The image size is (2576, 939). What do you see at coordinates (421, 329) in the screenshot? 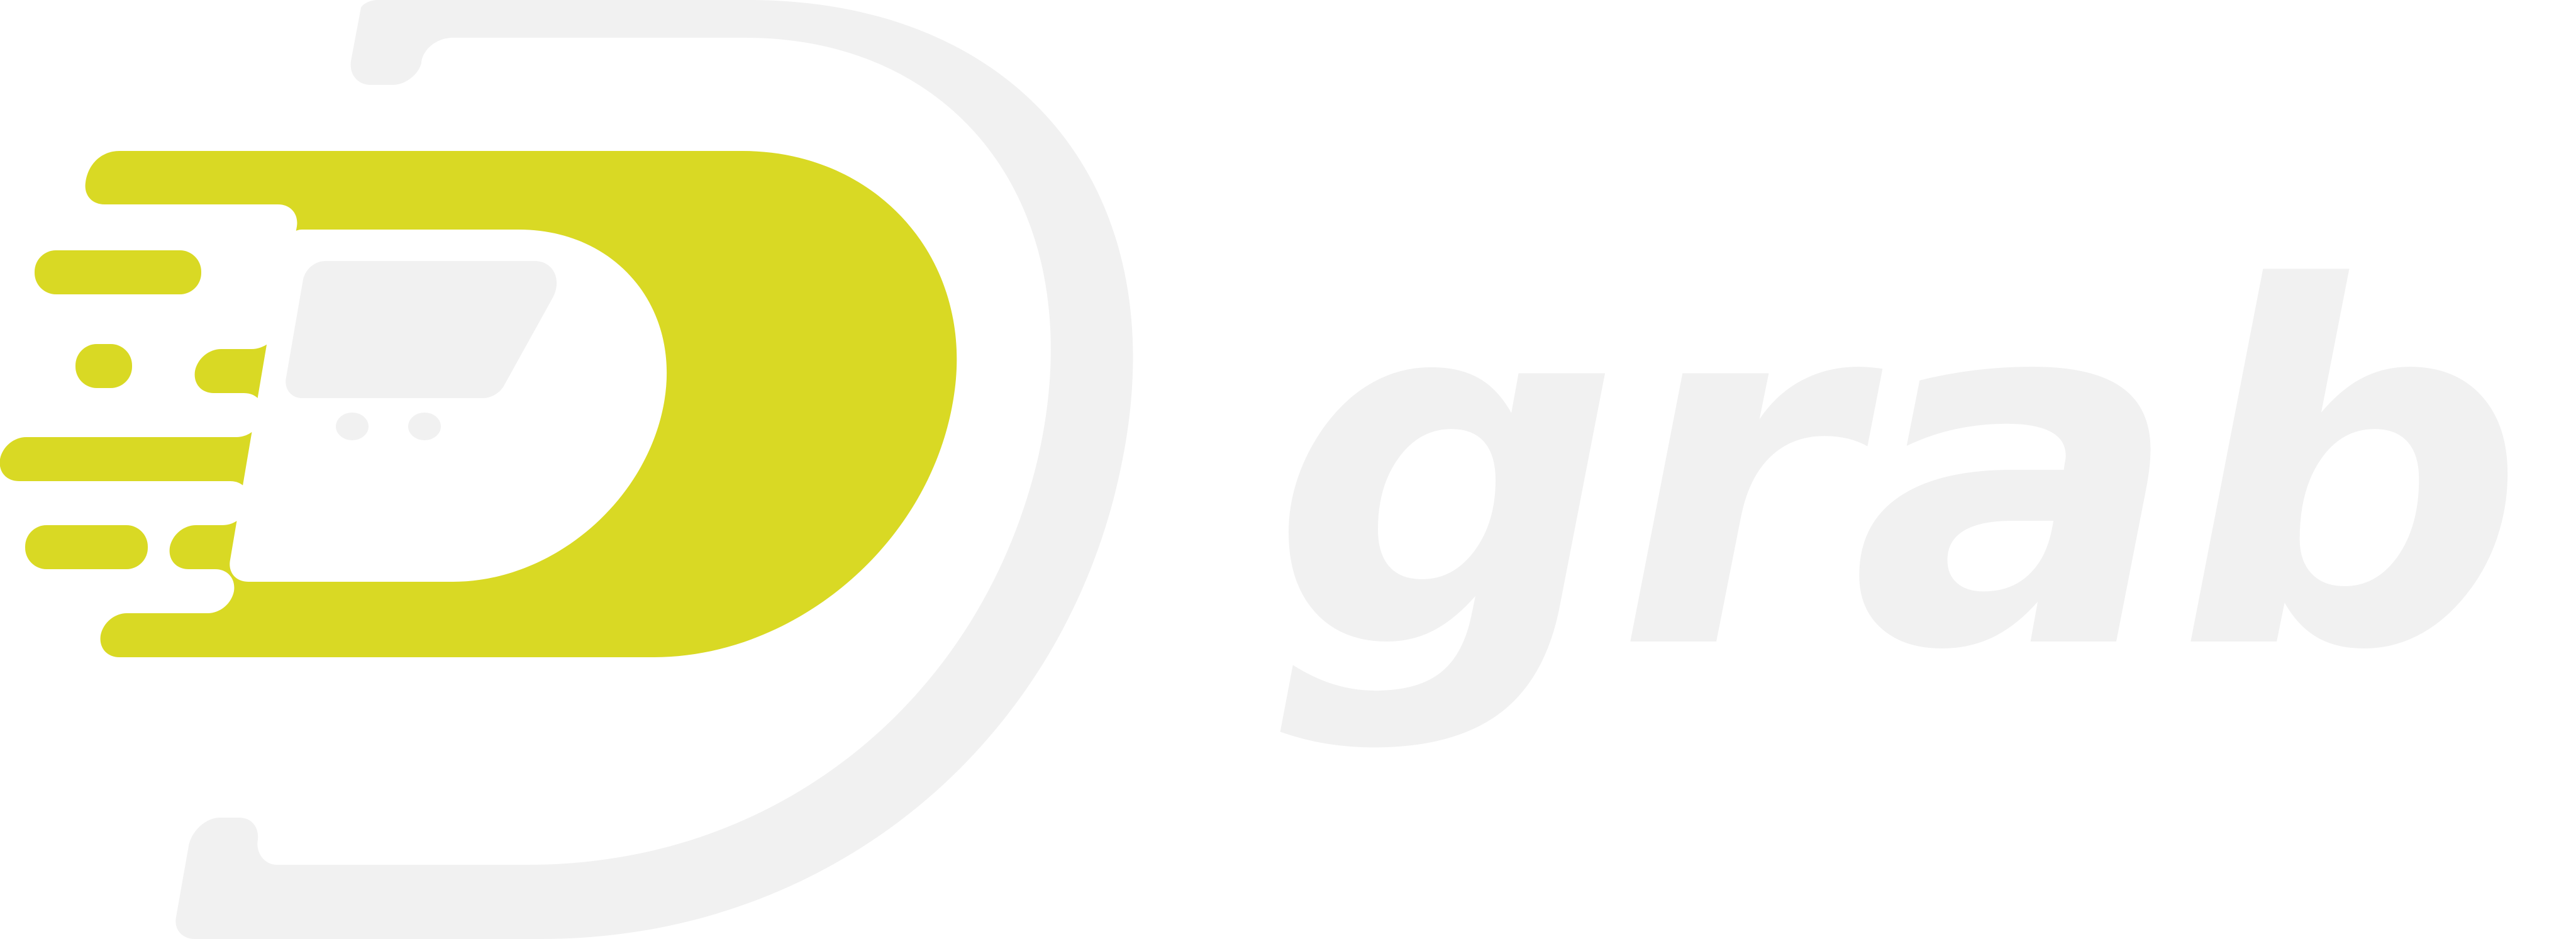
I see `cart-basket-icon` at bounding box center [421, 329].